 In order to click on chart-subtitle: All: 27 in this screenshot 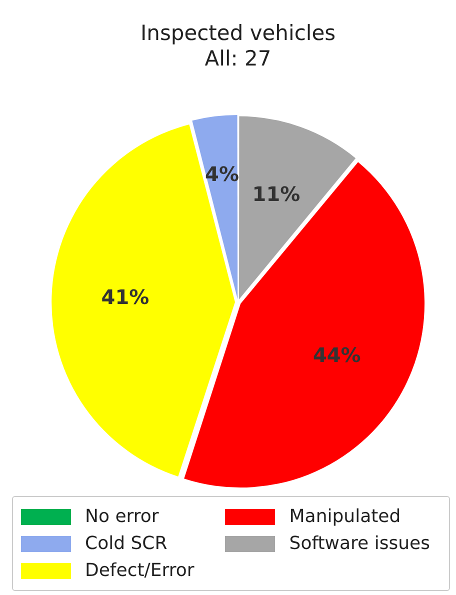, I will do `click(238, 58)`.